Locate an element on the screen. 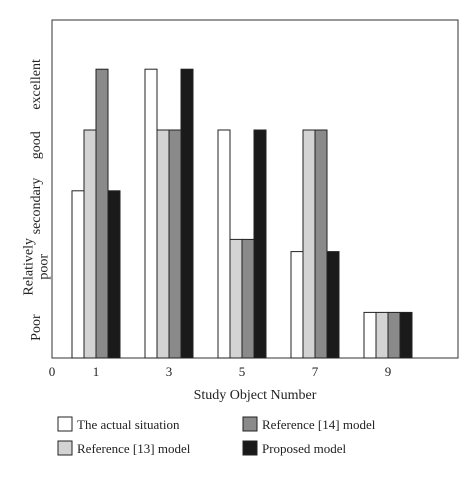 This screenshot has width=474, height=477. y-level-labels: Poor Relativelypoor secondary good excellent is located at coordinates (37, 200).